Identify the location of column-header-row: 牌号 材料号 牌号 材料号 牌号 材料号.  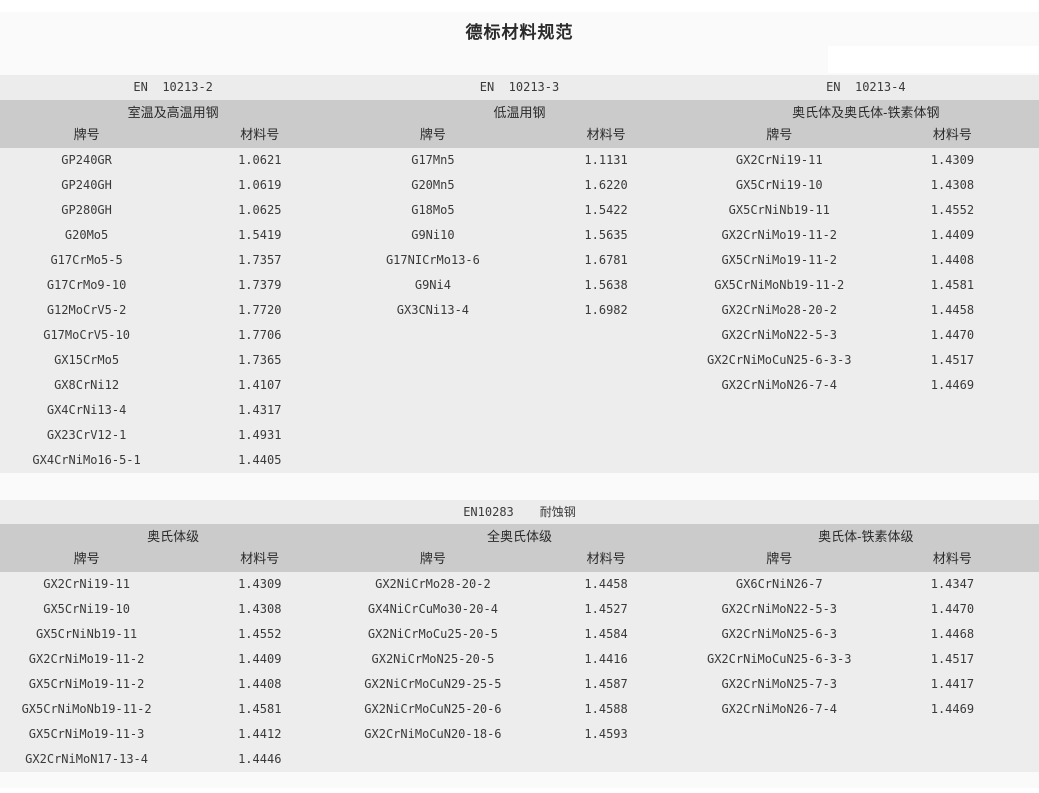
(519, 560).